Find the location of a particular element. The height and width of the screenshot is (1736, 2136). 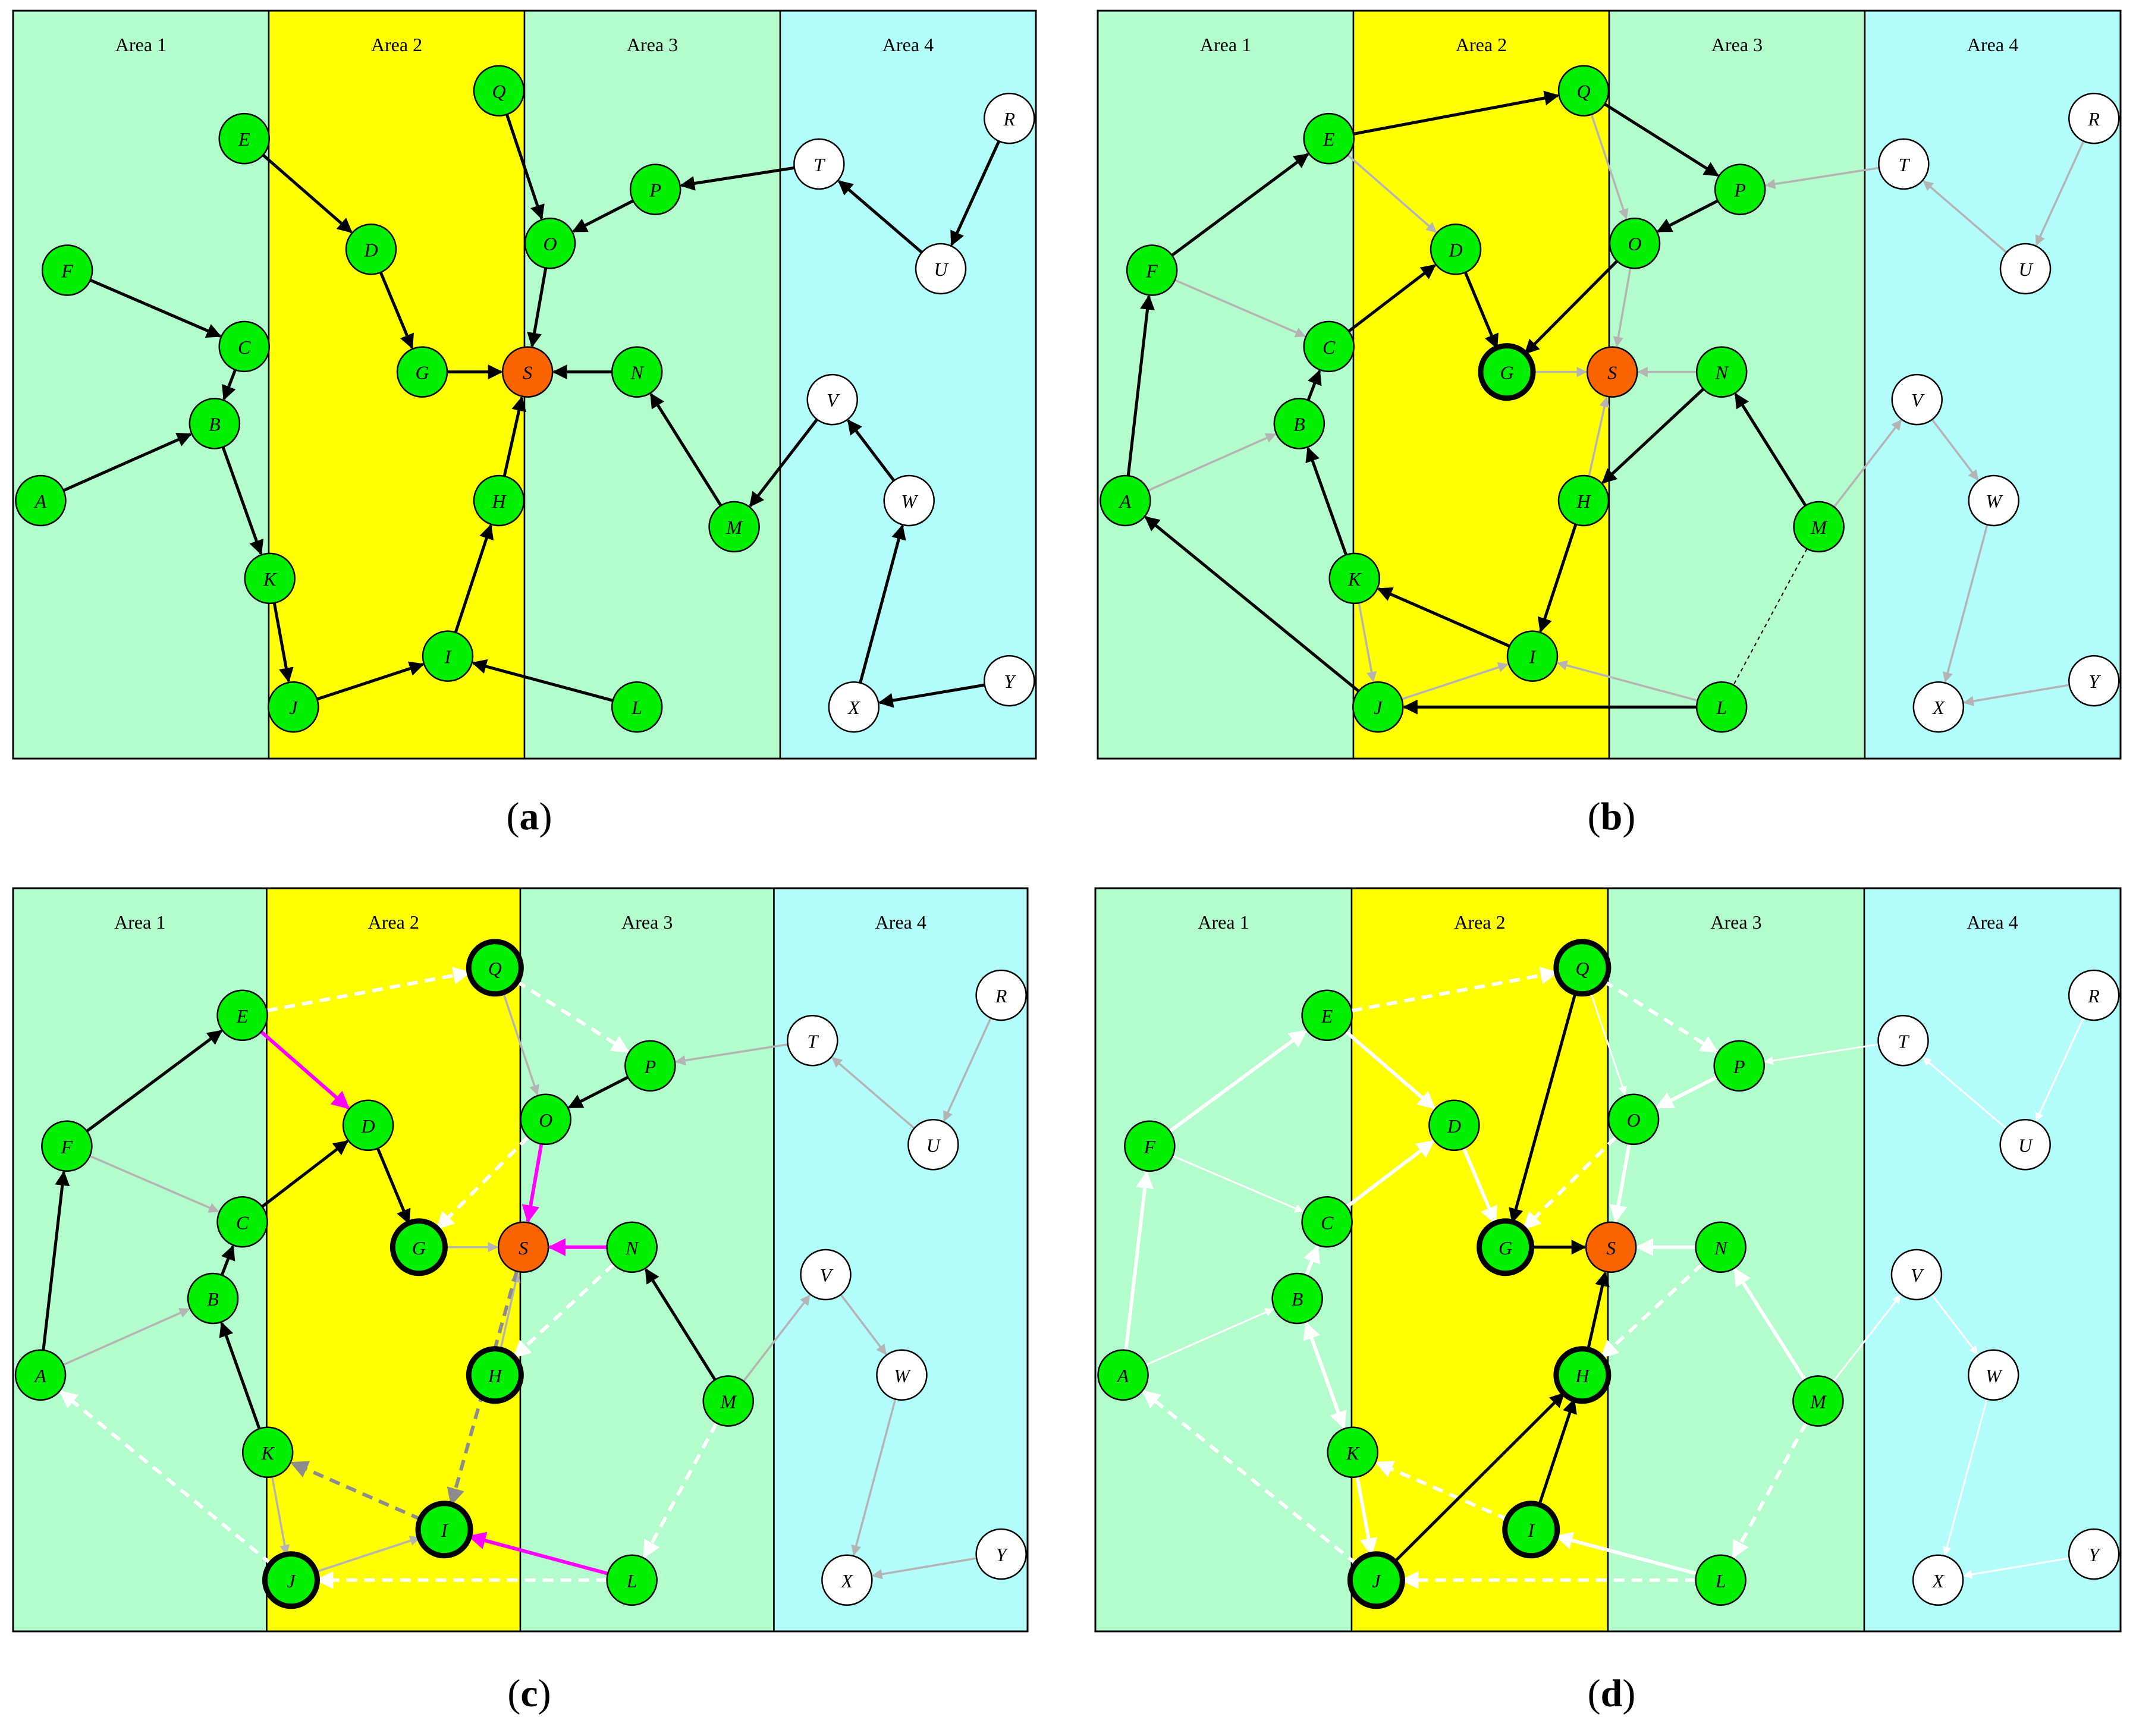

node-label: X is located at coordinates (847, 1581).